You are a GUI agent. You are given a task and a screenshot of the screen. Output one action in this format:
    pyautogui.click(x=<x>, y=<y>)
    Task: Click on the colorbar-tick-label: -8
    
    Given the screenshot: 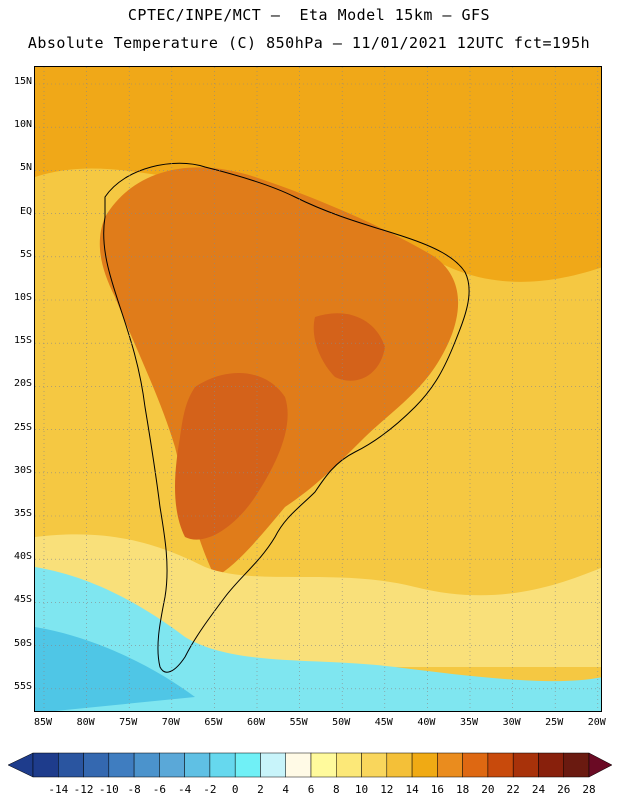 What is the action you would take?
    pyautogui.click(x=134, y=789)
    